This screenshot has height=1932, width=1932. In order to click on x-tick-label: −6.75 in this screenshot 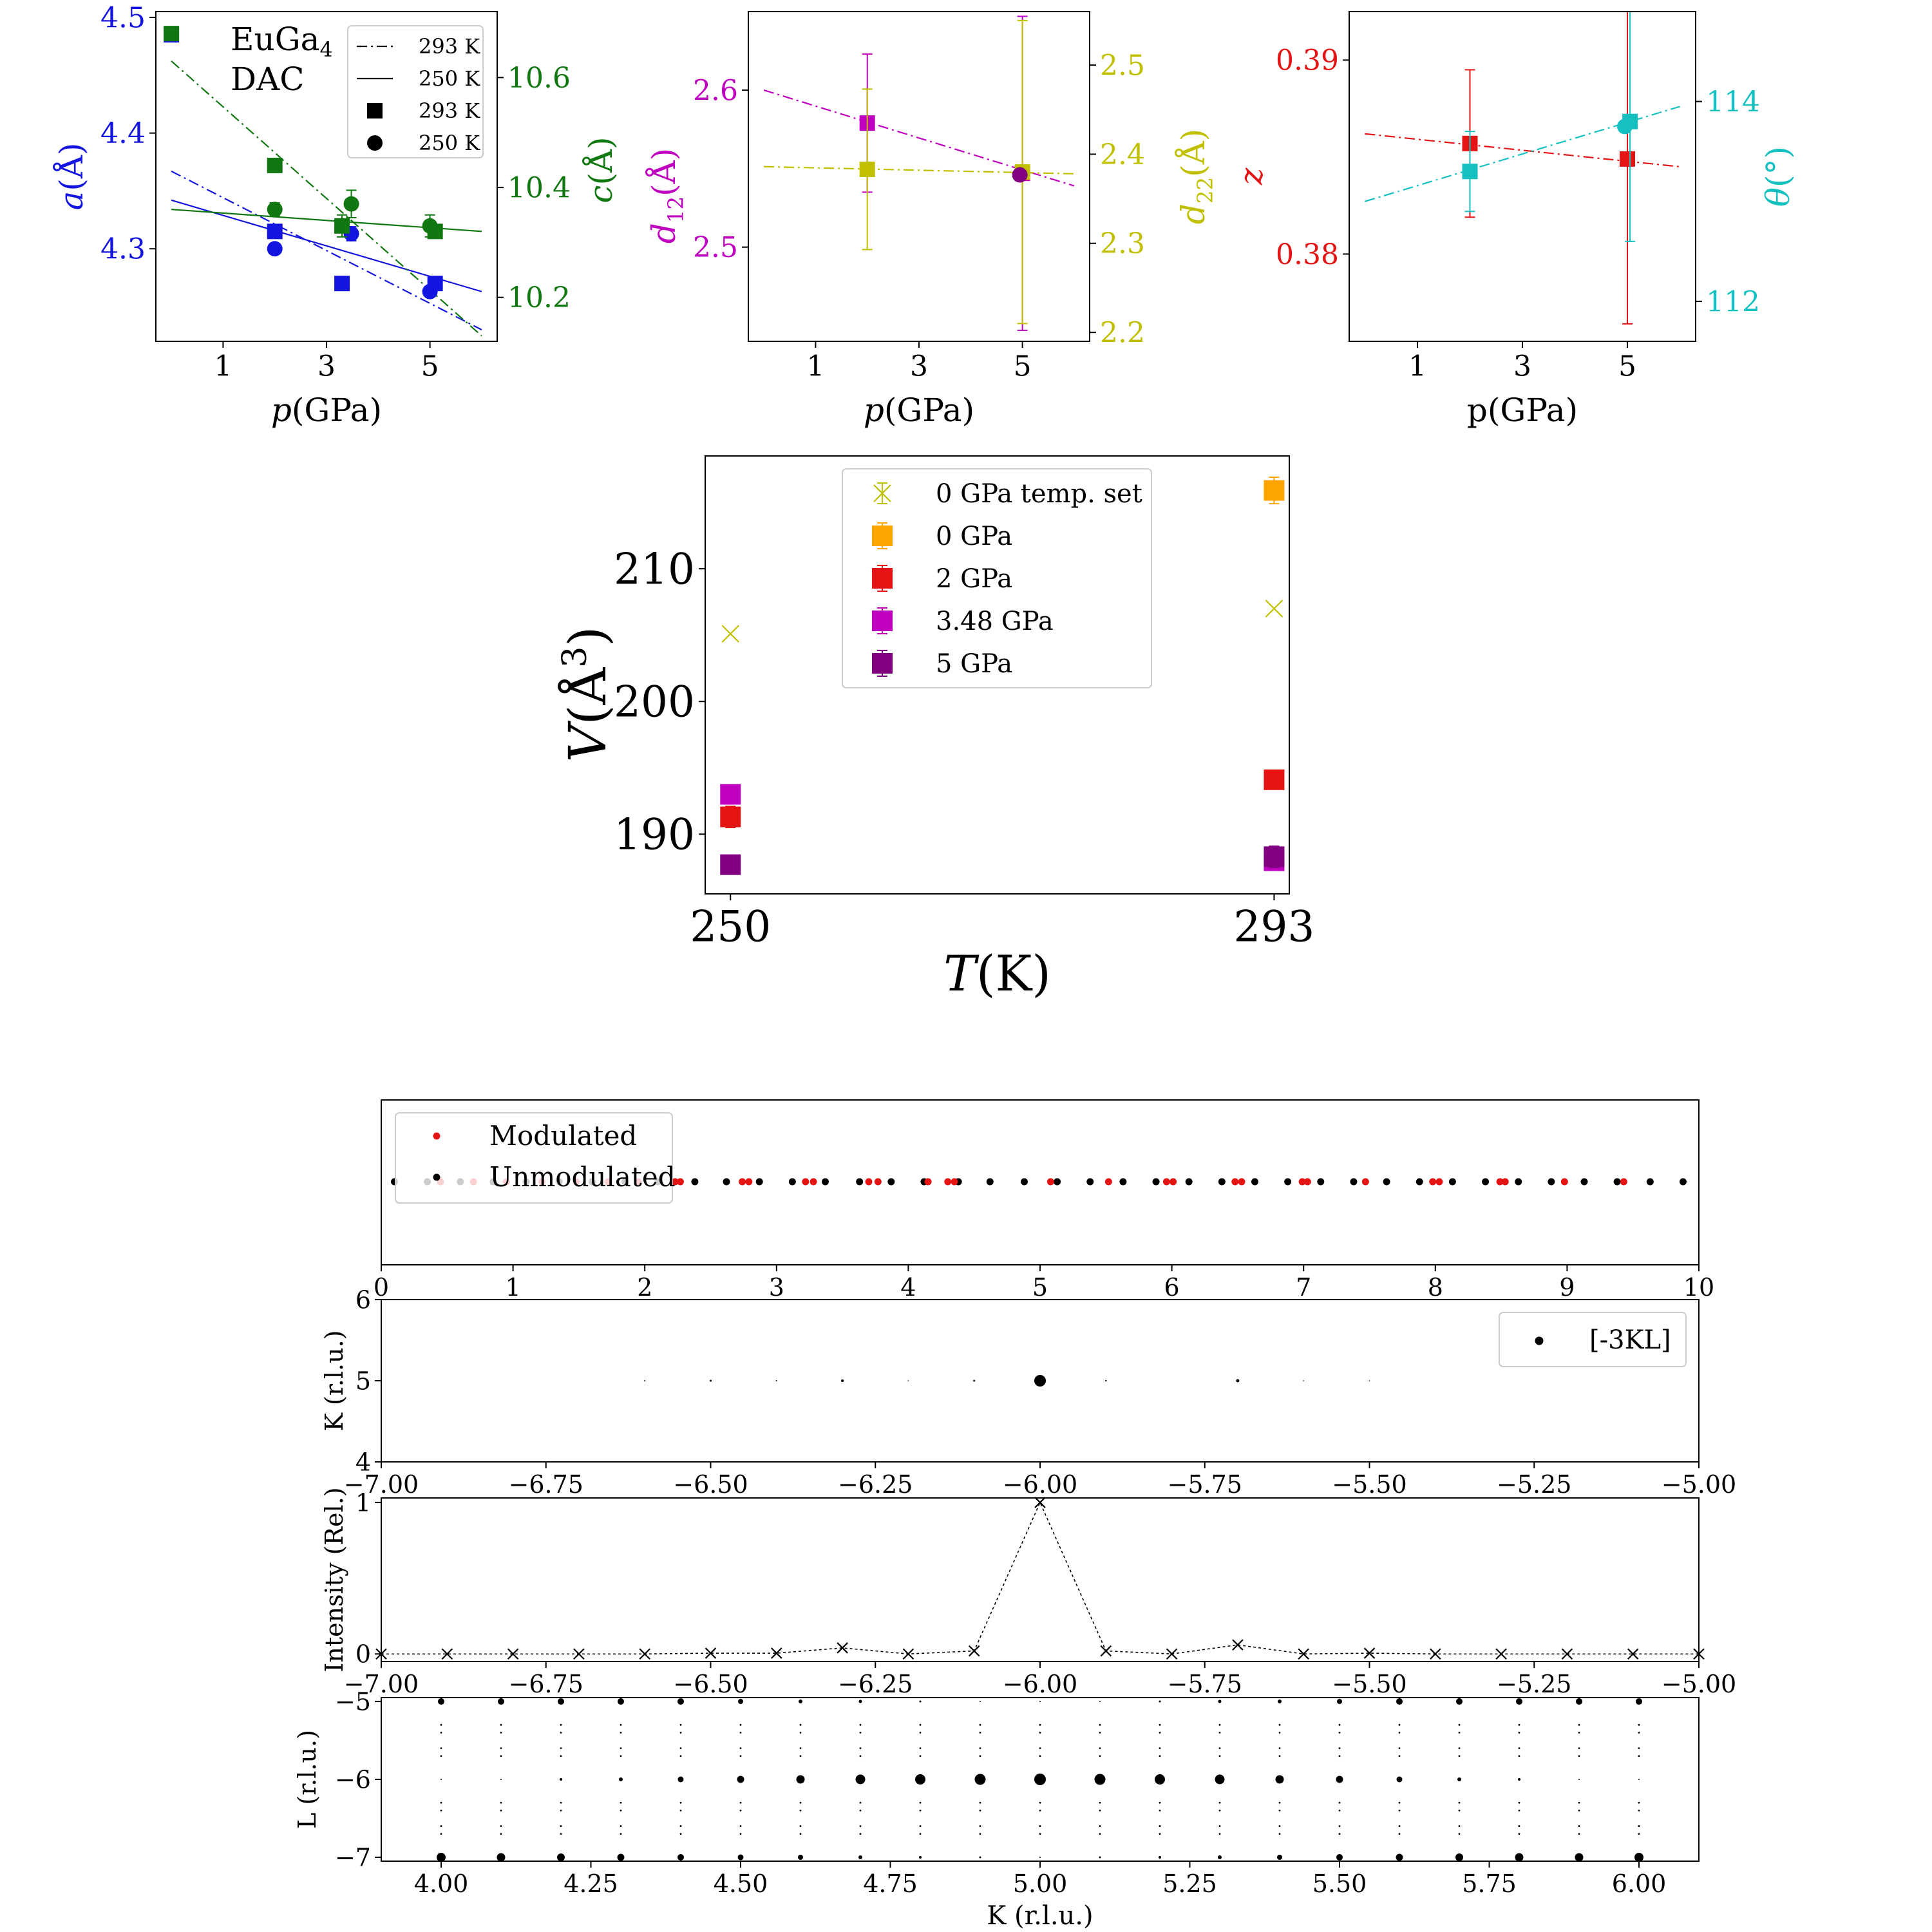, I will do `click(546, 1684)`.